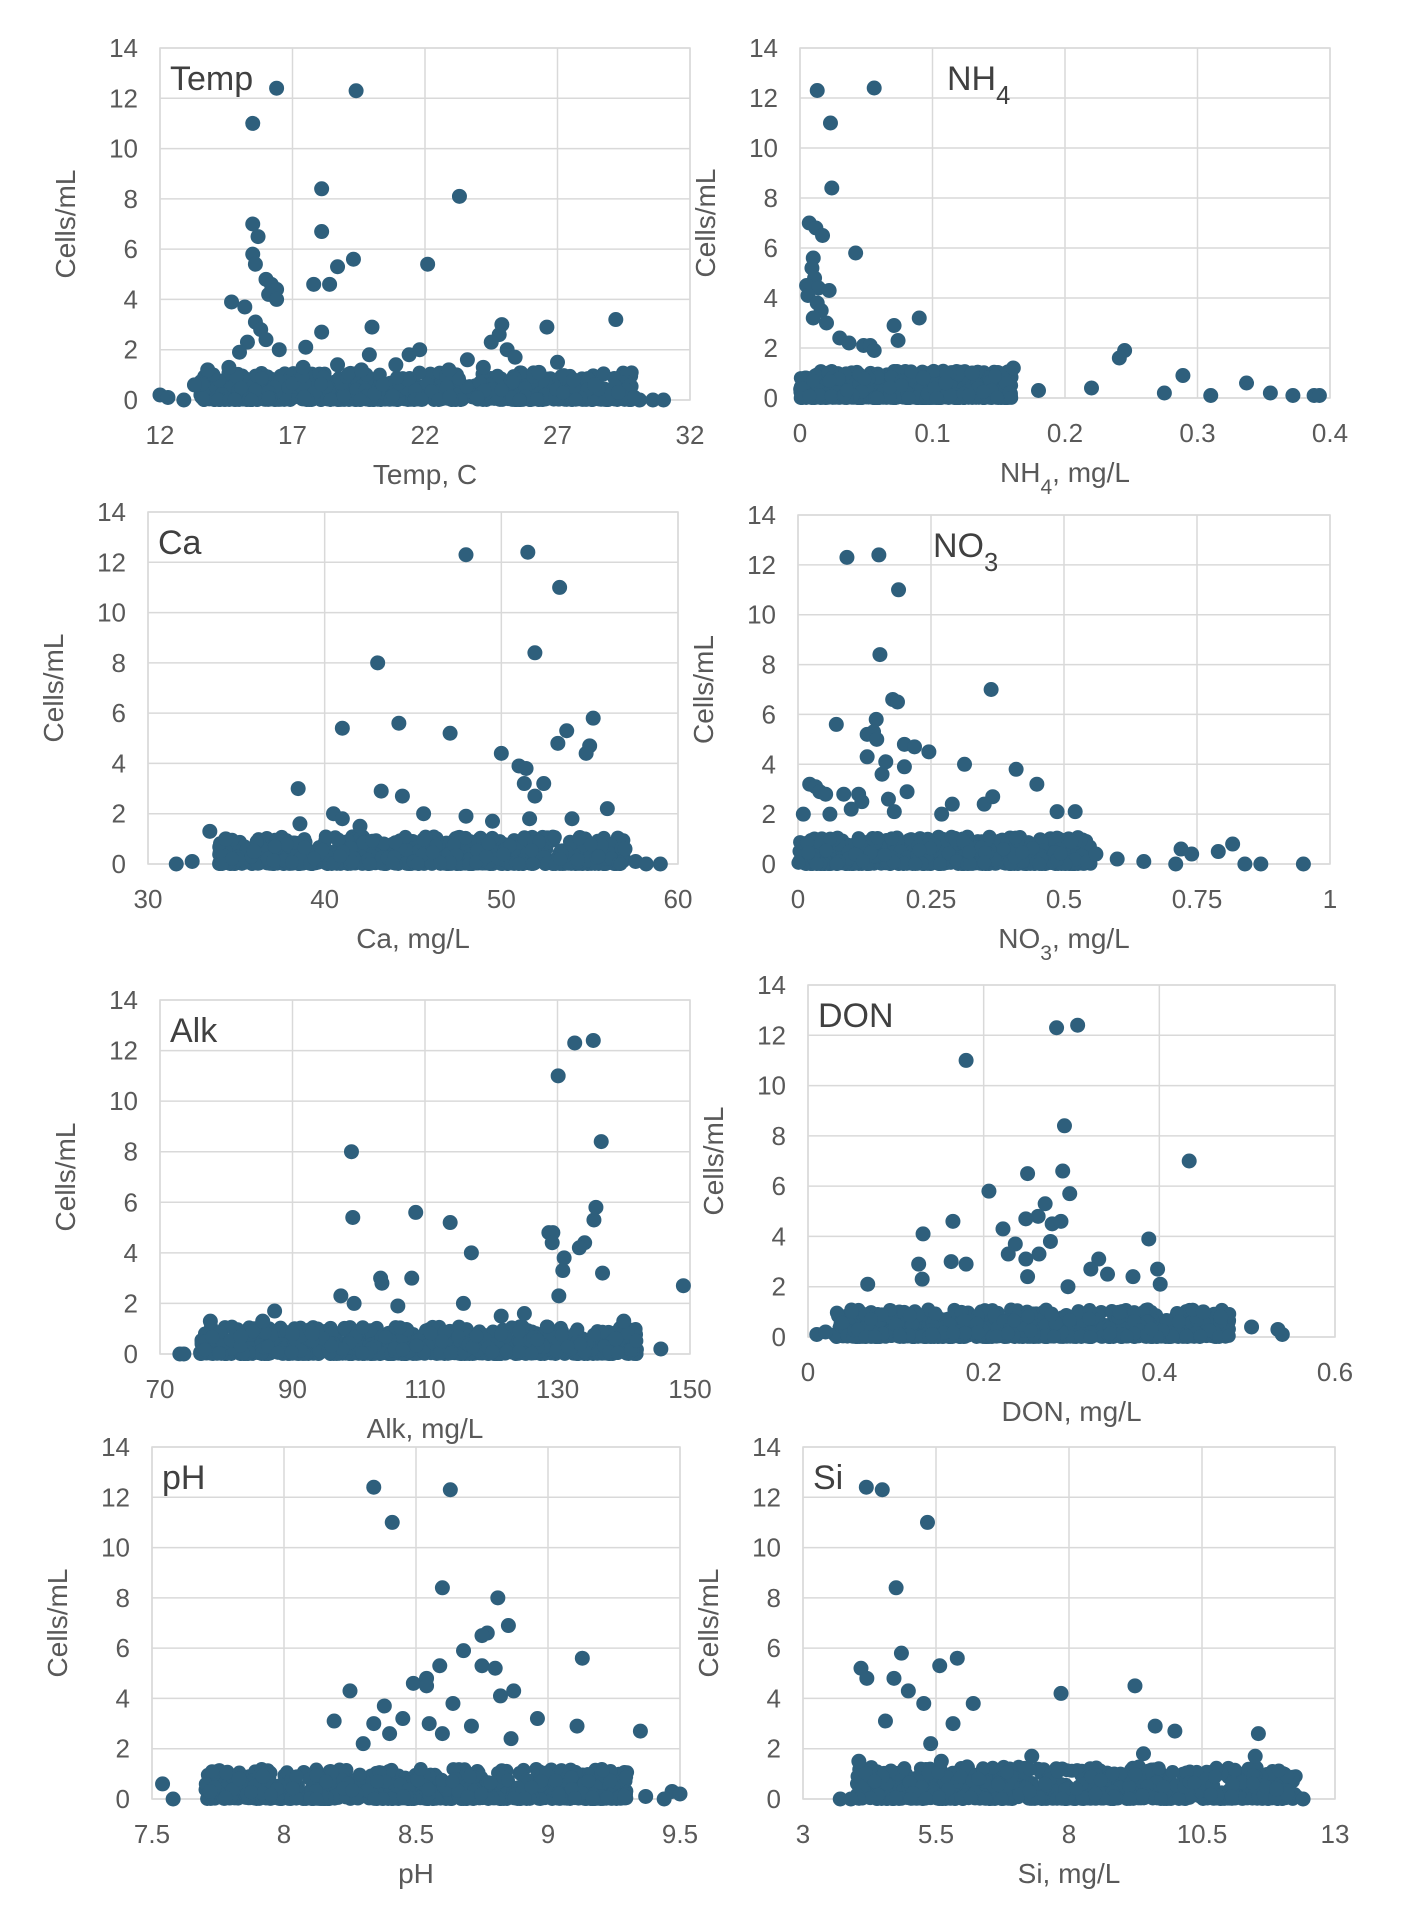  I want to click on x-tick-label: 40, so click(324, 899).